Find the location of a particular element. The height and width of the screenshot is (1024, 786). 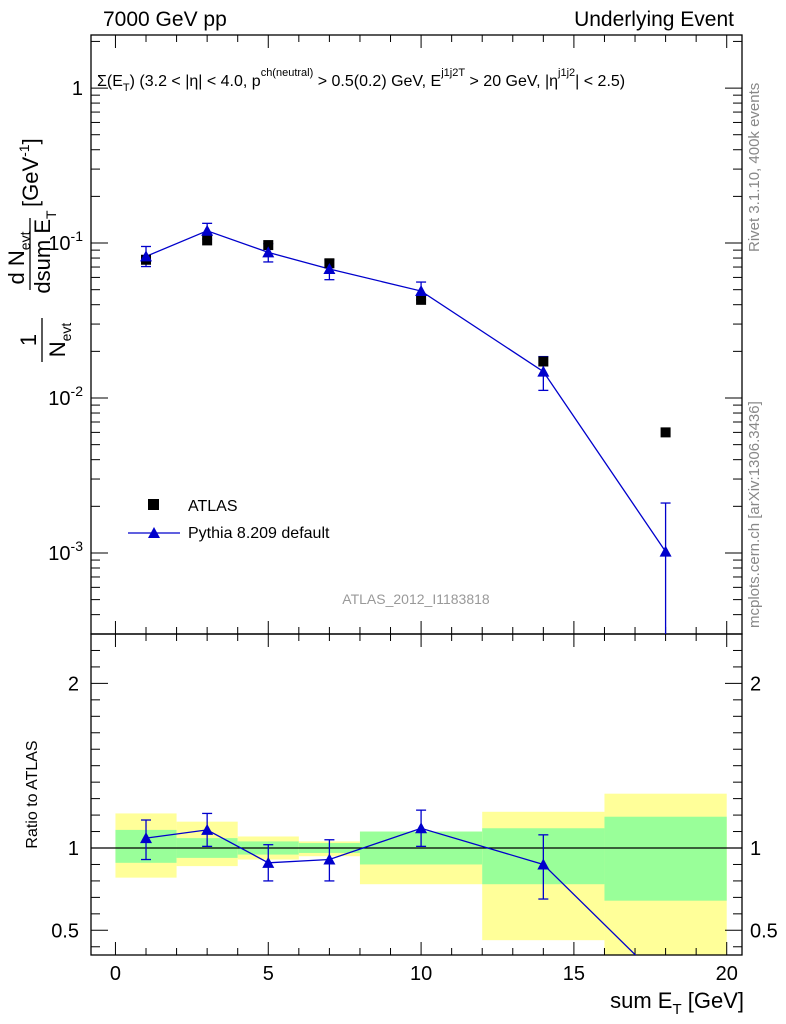

x-tick-label: 5 is located at coordinates (268, 974).